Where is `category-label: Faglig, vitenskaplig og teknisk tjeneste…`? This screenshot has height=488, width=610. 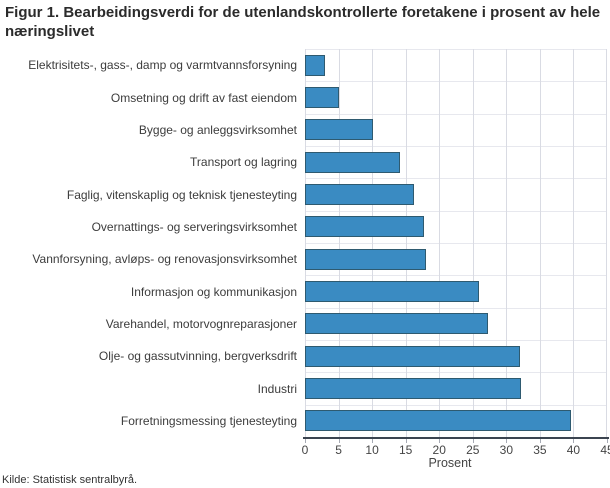 category-label: Faglig, vitenskaplig og teknisk tjeneste… is located at coordinates (181, 194).